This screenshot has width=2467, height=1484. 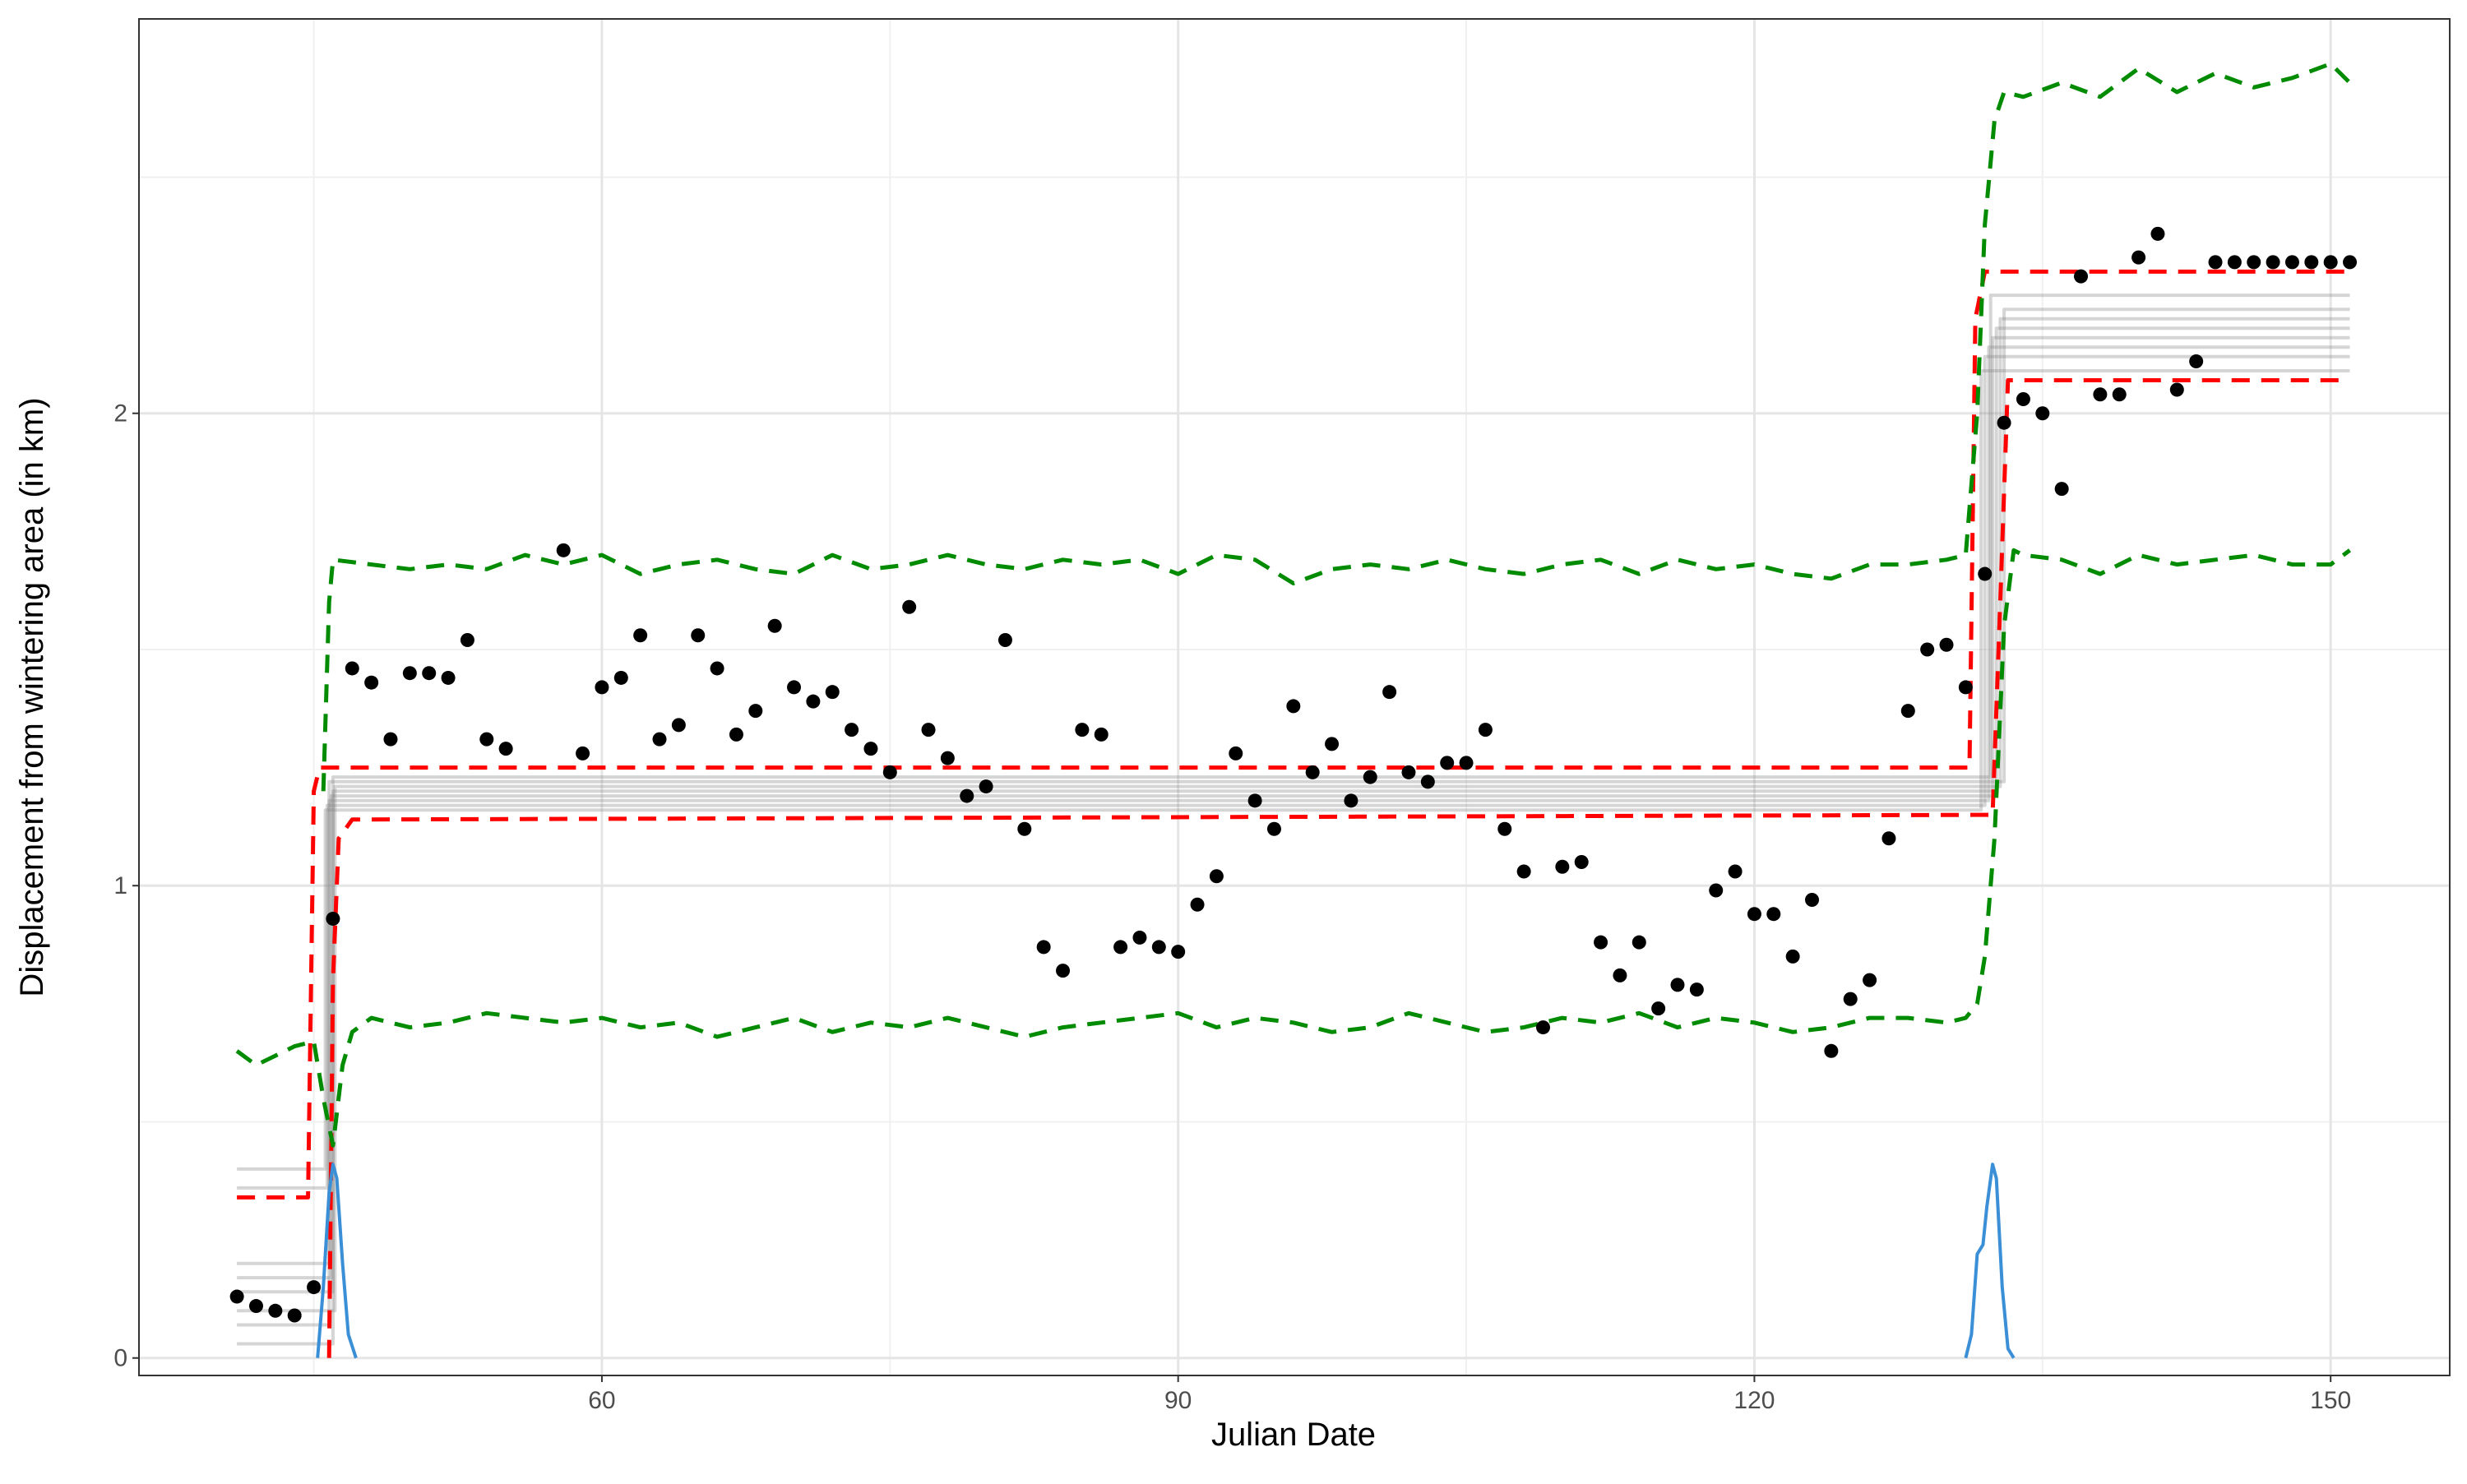 I want to click on x-axis-title: Julian Date, so click(x=1293, y=1435).